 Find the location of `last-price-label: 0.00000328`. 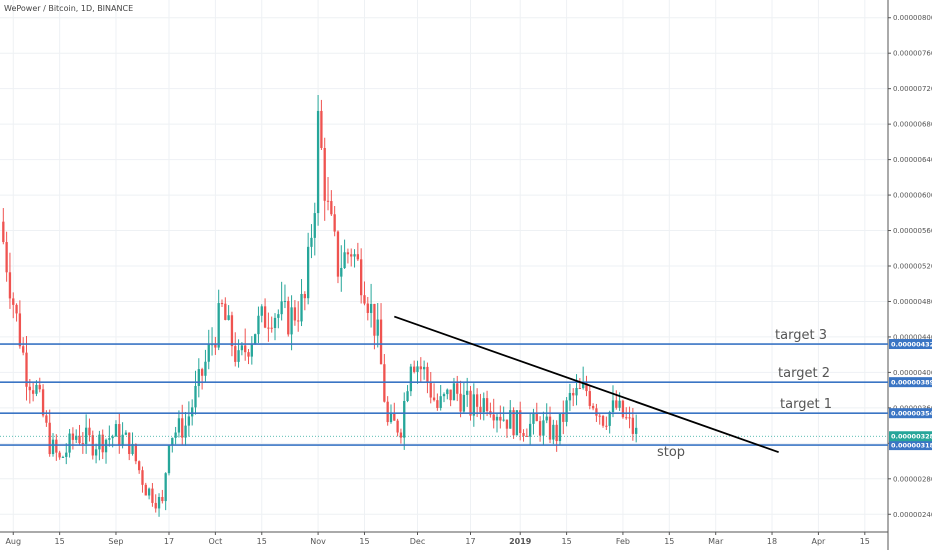

last-price-label: 0.00000328 is located at coordinates (911, 437).